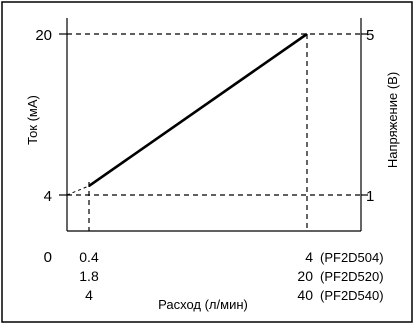 The image size is (414, 324). What do you see at coordinates (32, 120) in the screenshot?
I see `left-axis-title: Ток (мА)` at bounding box center [32, 120].